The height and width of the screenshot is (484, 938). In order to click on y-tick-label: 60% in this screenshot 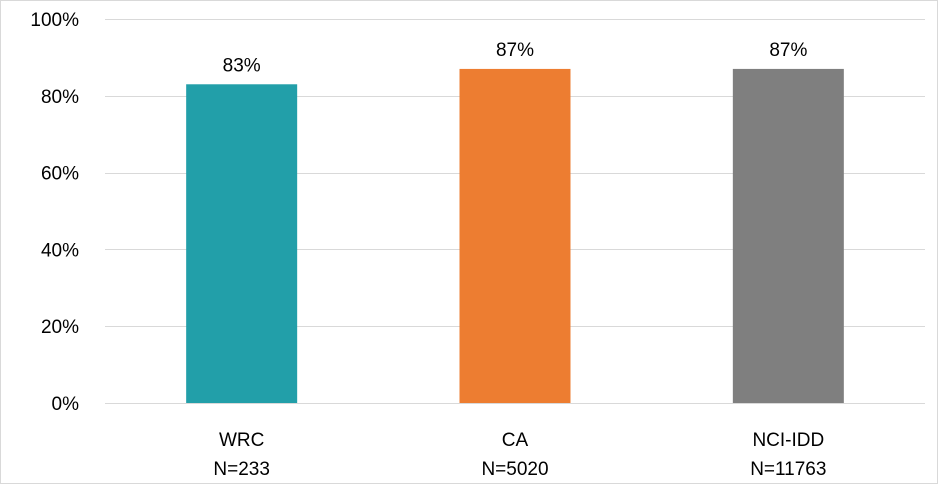, I will do `click(60, 174)`.